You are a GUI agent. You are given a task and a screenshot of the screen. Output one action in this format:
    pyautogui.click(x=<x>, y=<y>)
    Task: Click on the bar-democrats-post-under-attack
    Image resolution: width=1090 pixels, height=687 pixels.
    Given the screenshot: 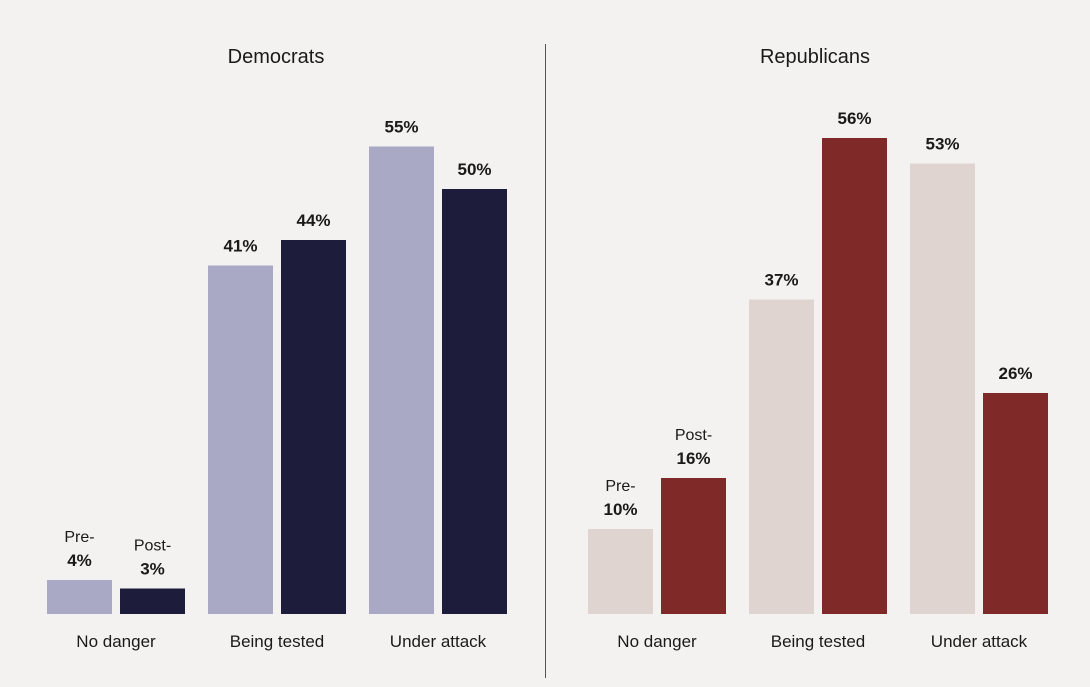 What is the action you would take?
    pyautogui.click(x=474, y=401)
    